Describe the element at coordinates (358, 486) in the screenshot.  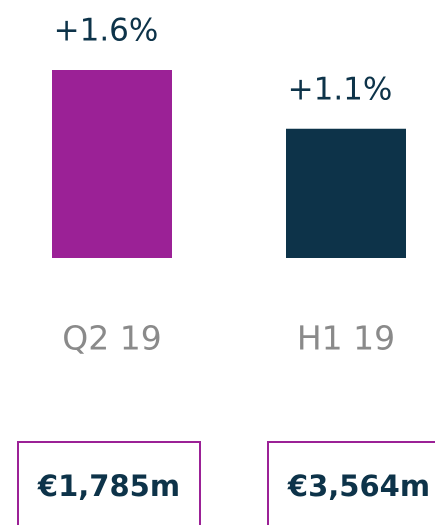
I see `annotation: €3,564m` at that location.